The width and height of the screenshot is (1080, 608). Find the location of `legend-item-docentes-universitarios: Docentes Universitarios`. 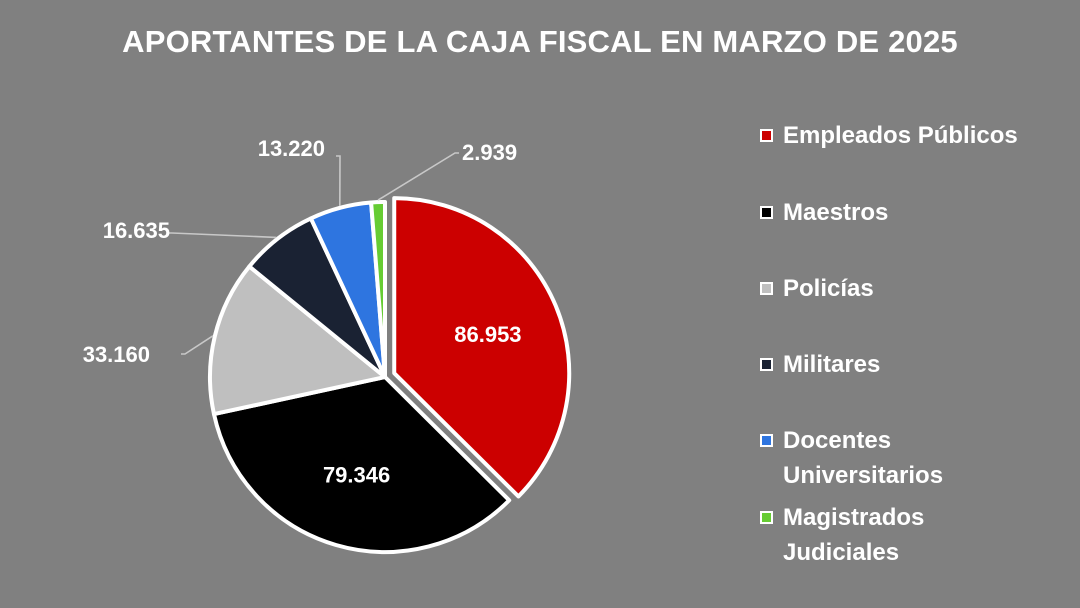

legend-item-docentes-universitarios: Docentes Universitarios is located at coordinates (916, 458).